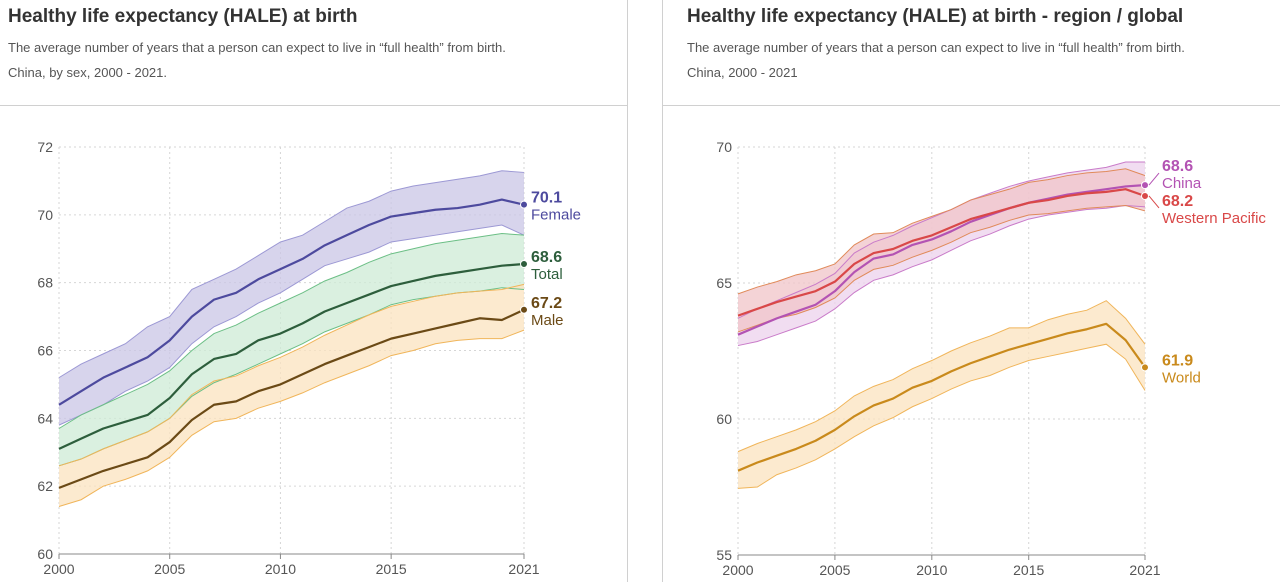 The image size is (1280, 582). Describe the element at coordinates (1214, 218) in the screenshot. I see `series-name-label-western-pacific: Western Pacific` at that location.